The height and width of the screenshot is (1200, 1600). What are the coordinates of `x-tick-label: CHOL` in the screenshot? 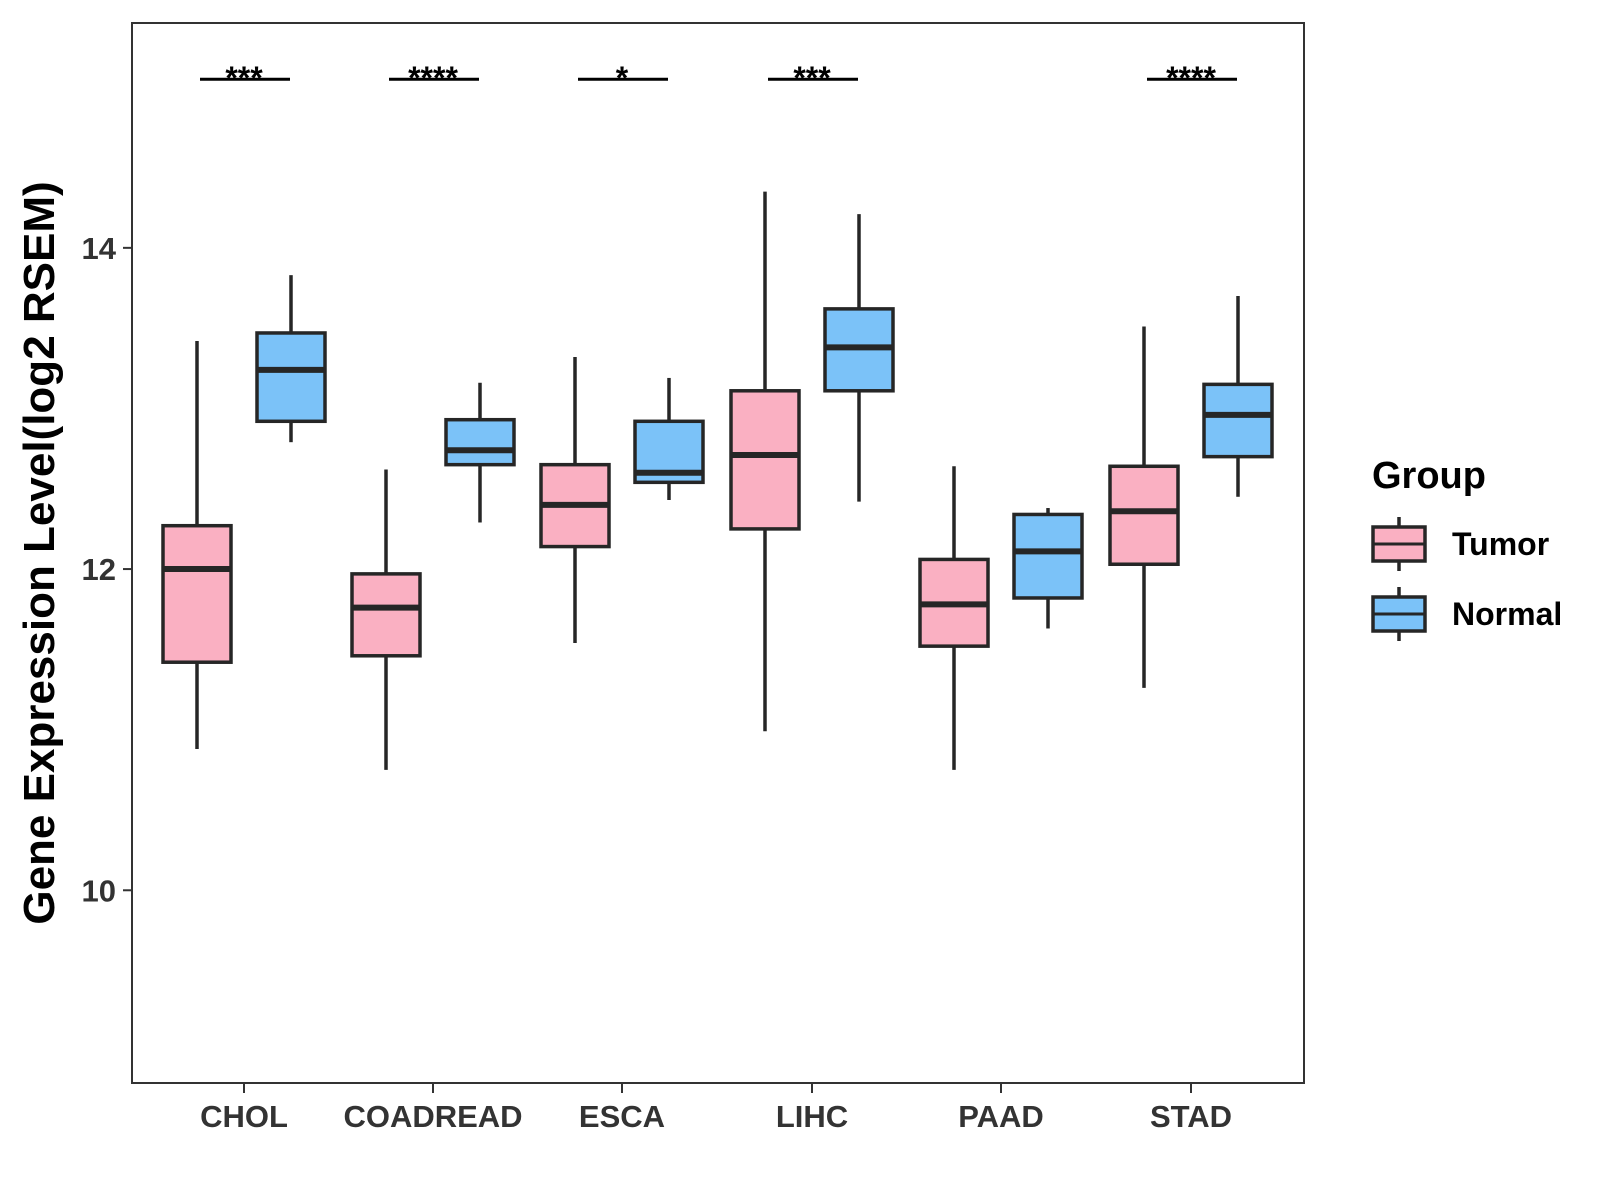 It's located at (244, 1116).